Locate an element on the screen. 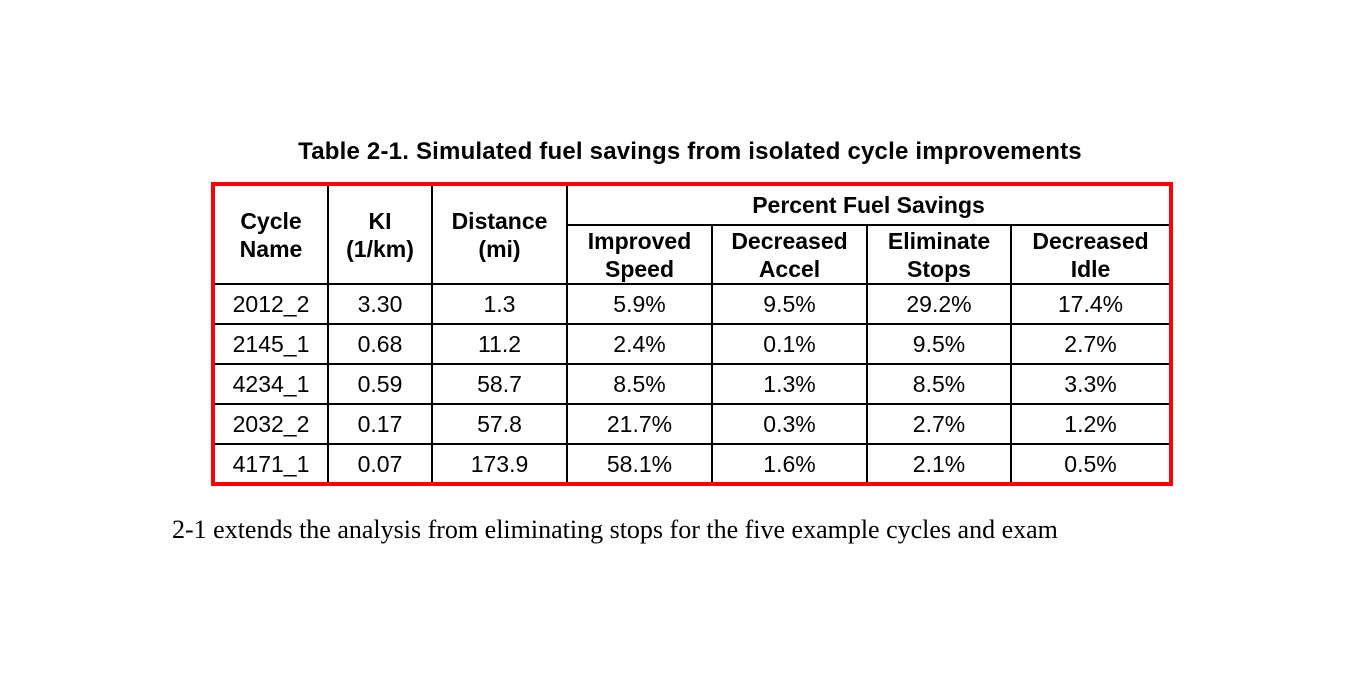 This screenshot has height=674, width=1366. col-header-distance: Distance (mi) is located at coordinates (499, 234).